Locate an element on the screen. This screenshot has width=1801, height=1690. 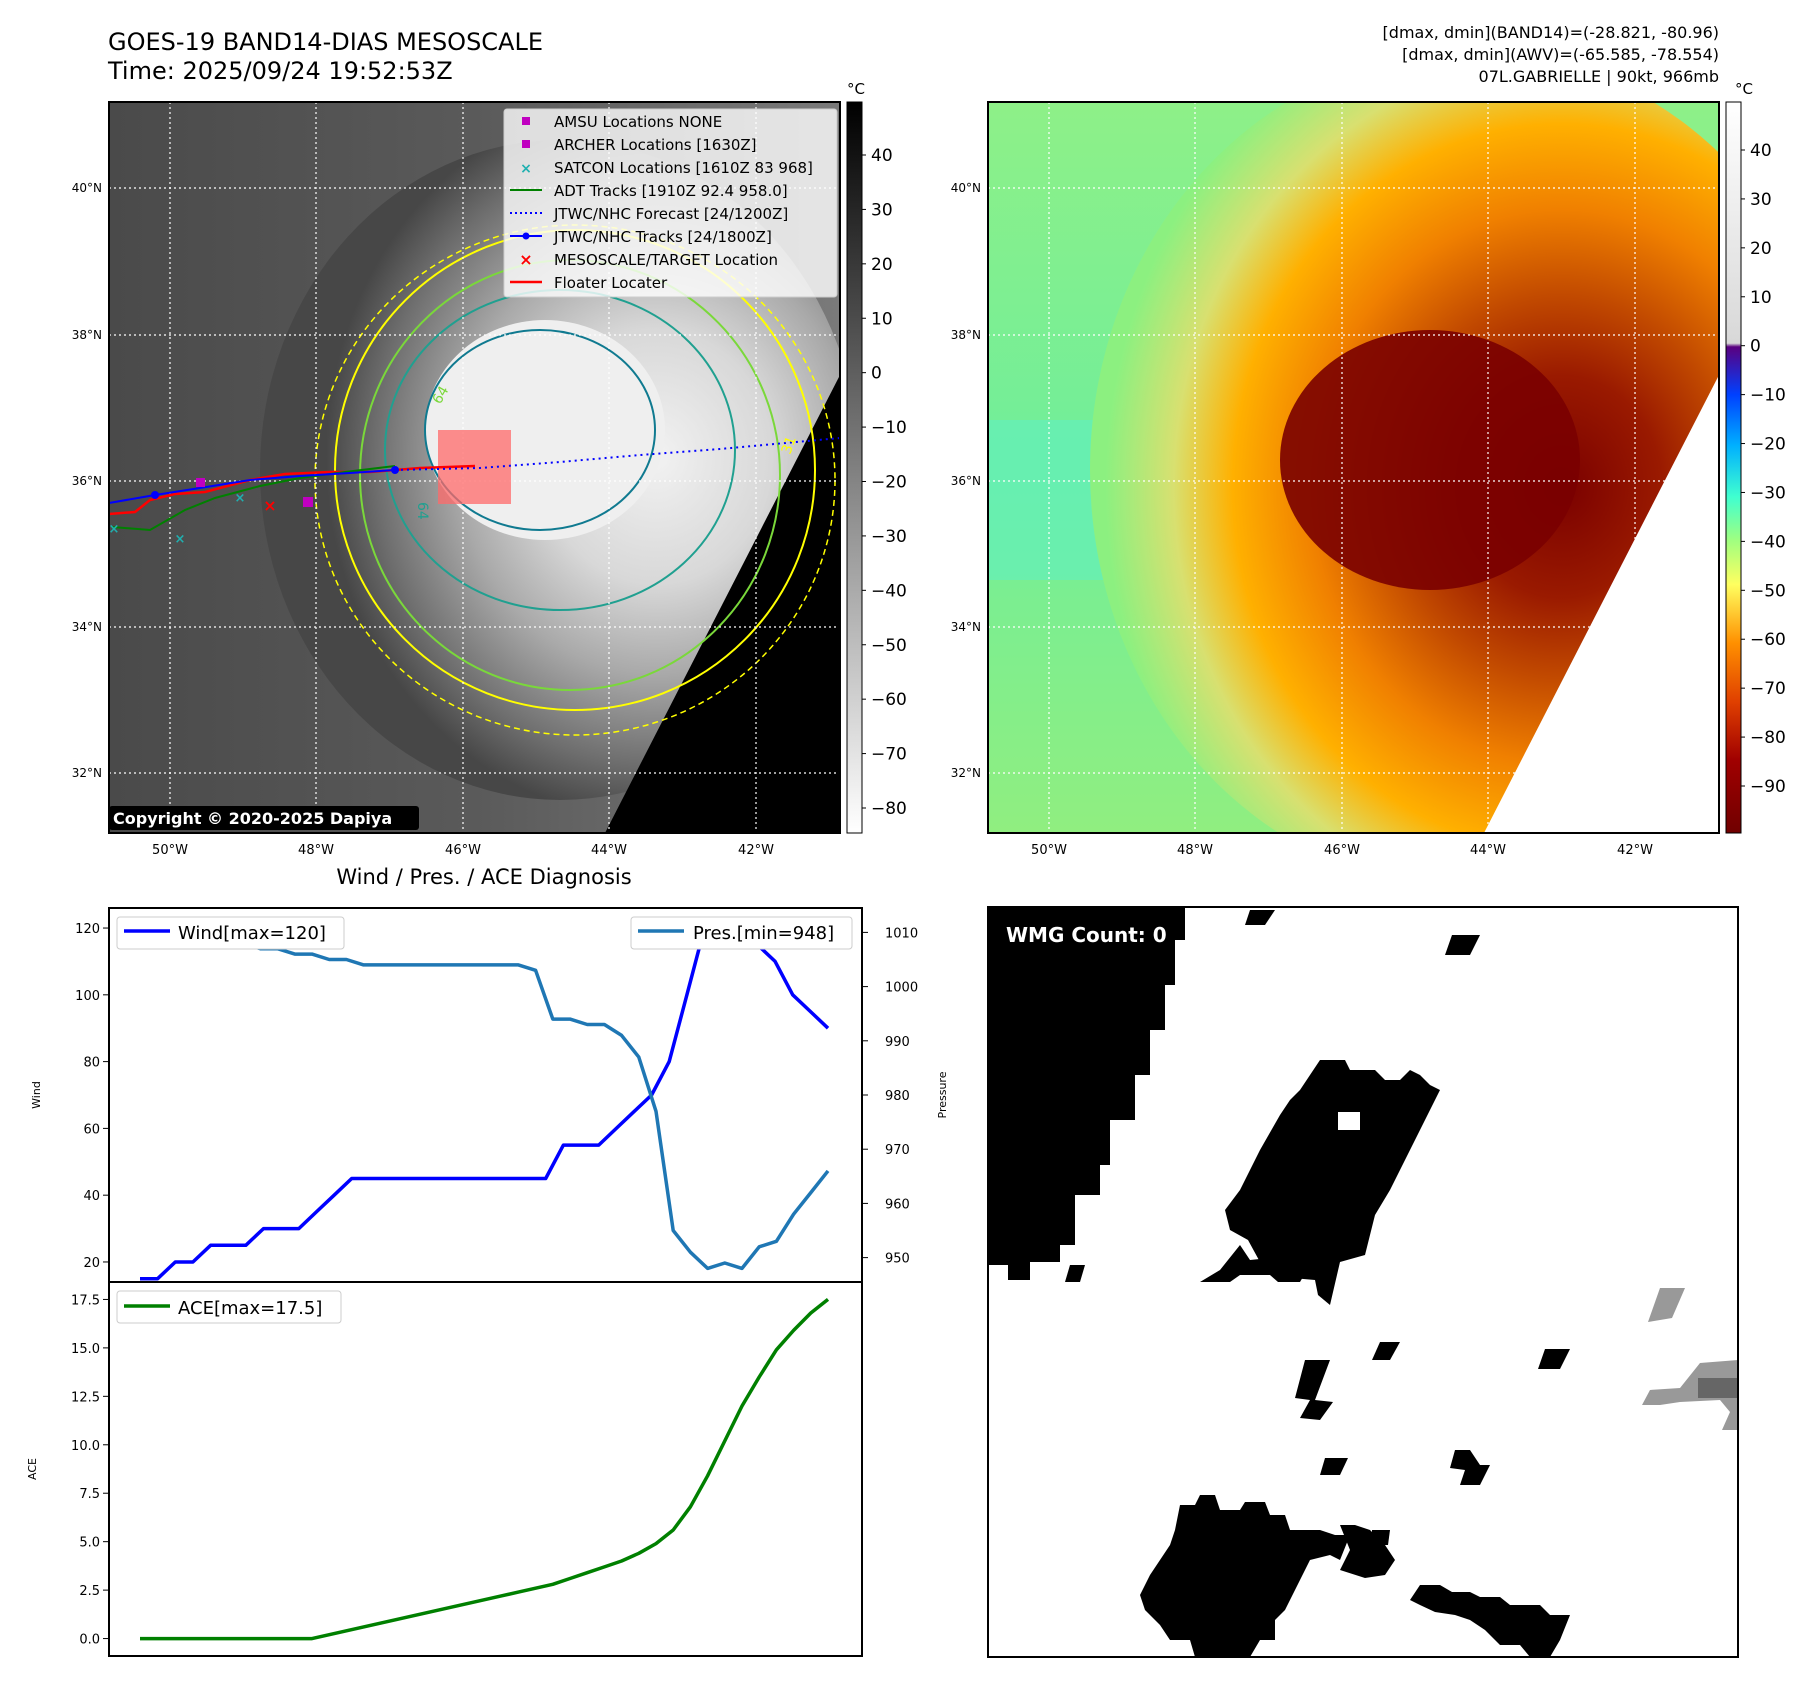
colorbar-tick-label: −50 is located at coordinates (889, 646).